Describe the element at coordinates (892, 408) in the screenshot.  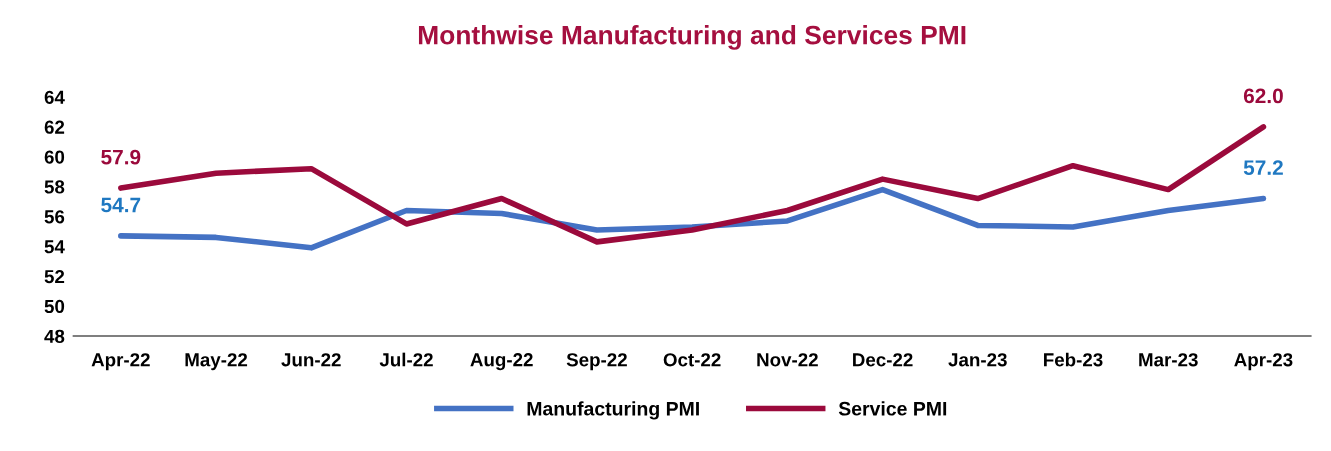
I see `legend-label: Service PMI` at that location.